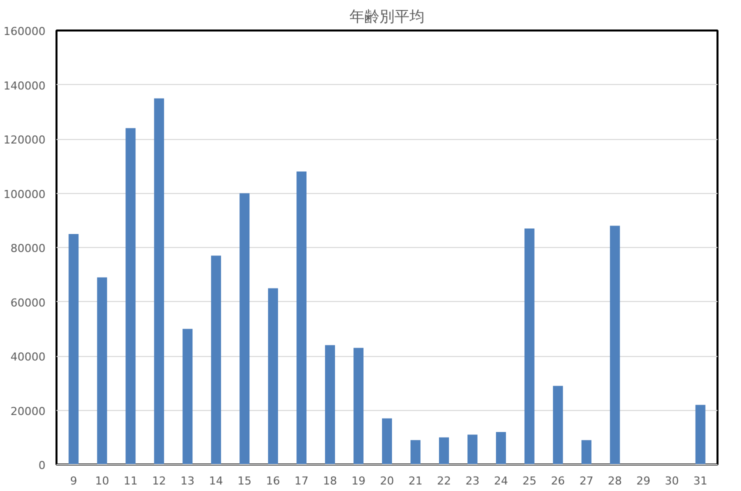  What do you see at coordinates (387, 481) in the screenshot?
I see `x-tick-label: 20` at bounding box center [387, 481].